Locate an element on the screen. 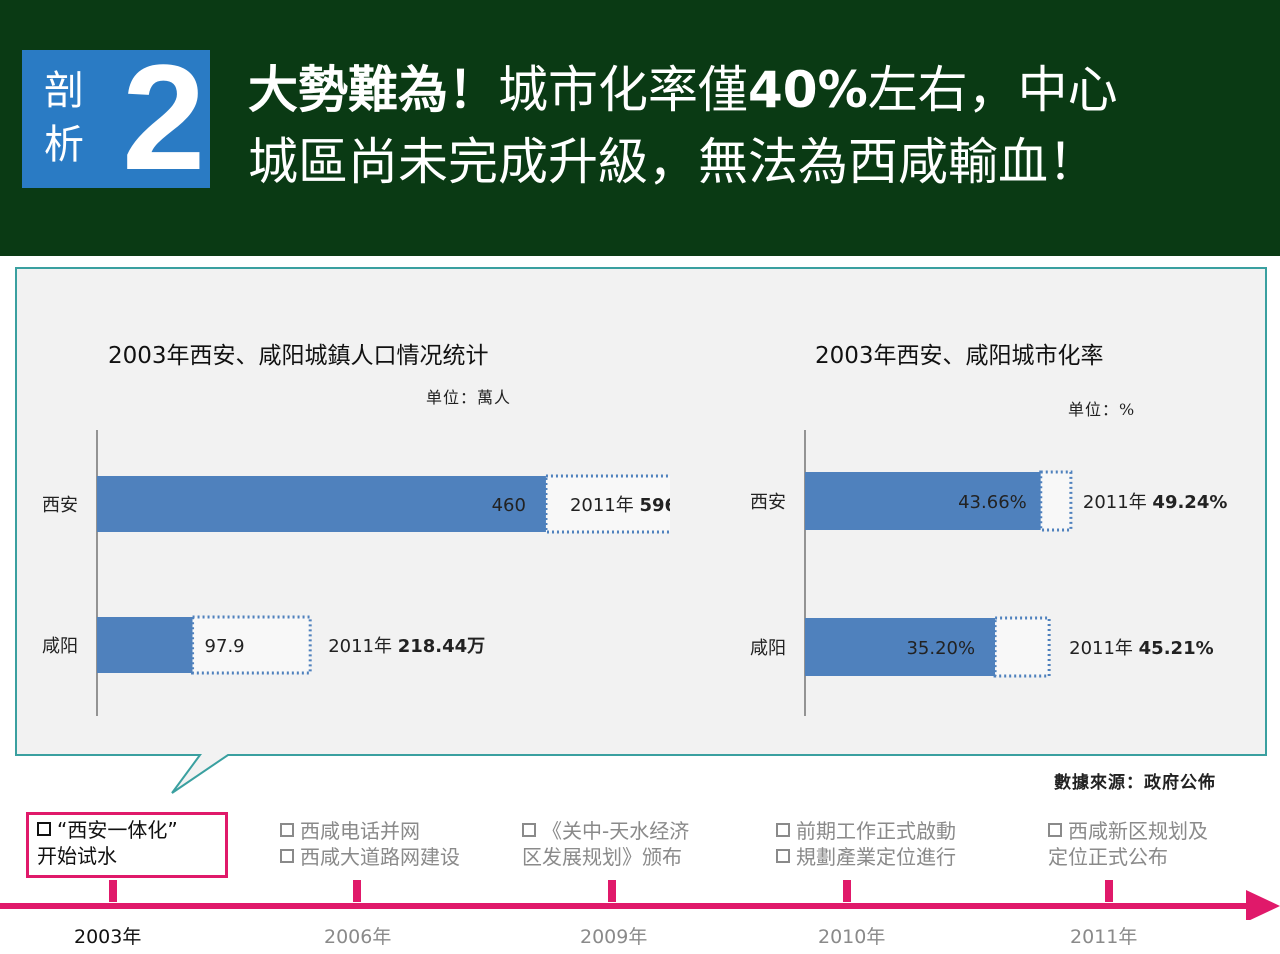 The image size is (1280, 954). timeline-axis is located at coordinates (640, 900).